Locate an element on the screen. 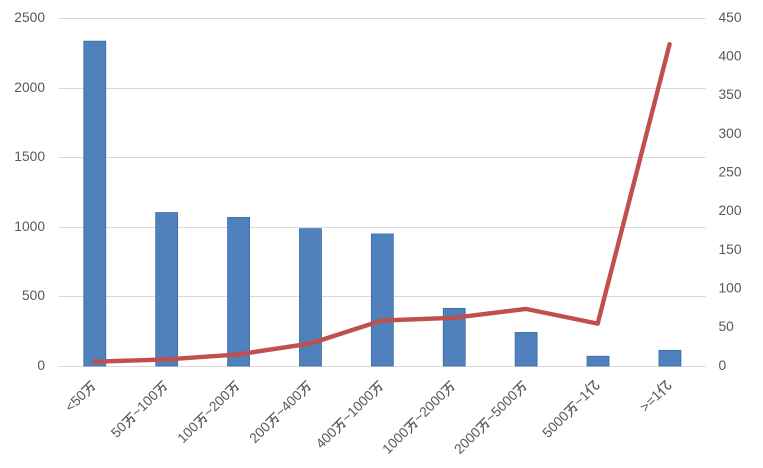 The width and height of the screenshot is (763, 468). svg-text: 500 is located at coordinates (33, 295).